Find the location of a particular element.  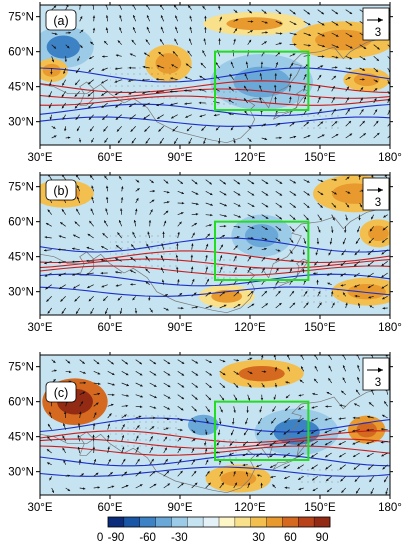

colorbar-tick-label: 30 is located at coordinates (258, 538).